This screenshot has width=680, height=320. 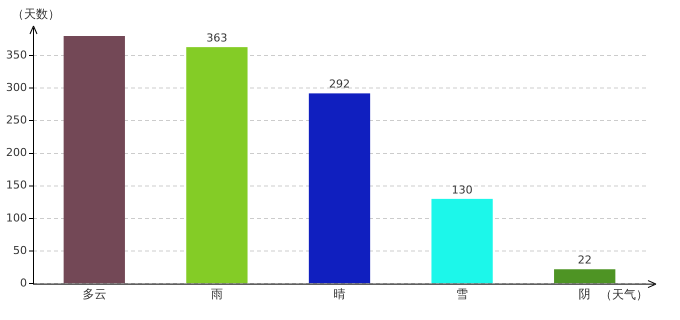 What do you see at coordinates (16, 55) in the screenshot?
I see `y-tick-label: 350` at bounding box center [16, 55].